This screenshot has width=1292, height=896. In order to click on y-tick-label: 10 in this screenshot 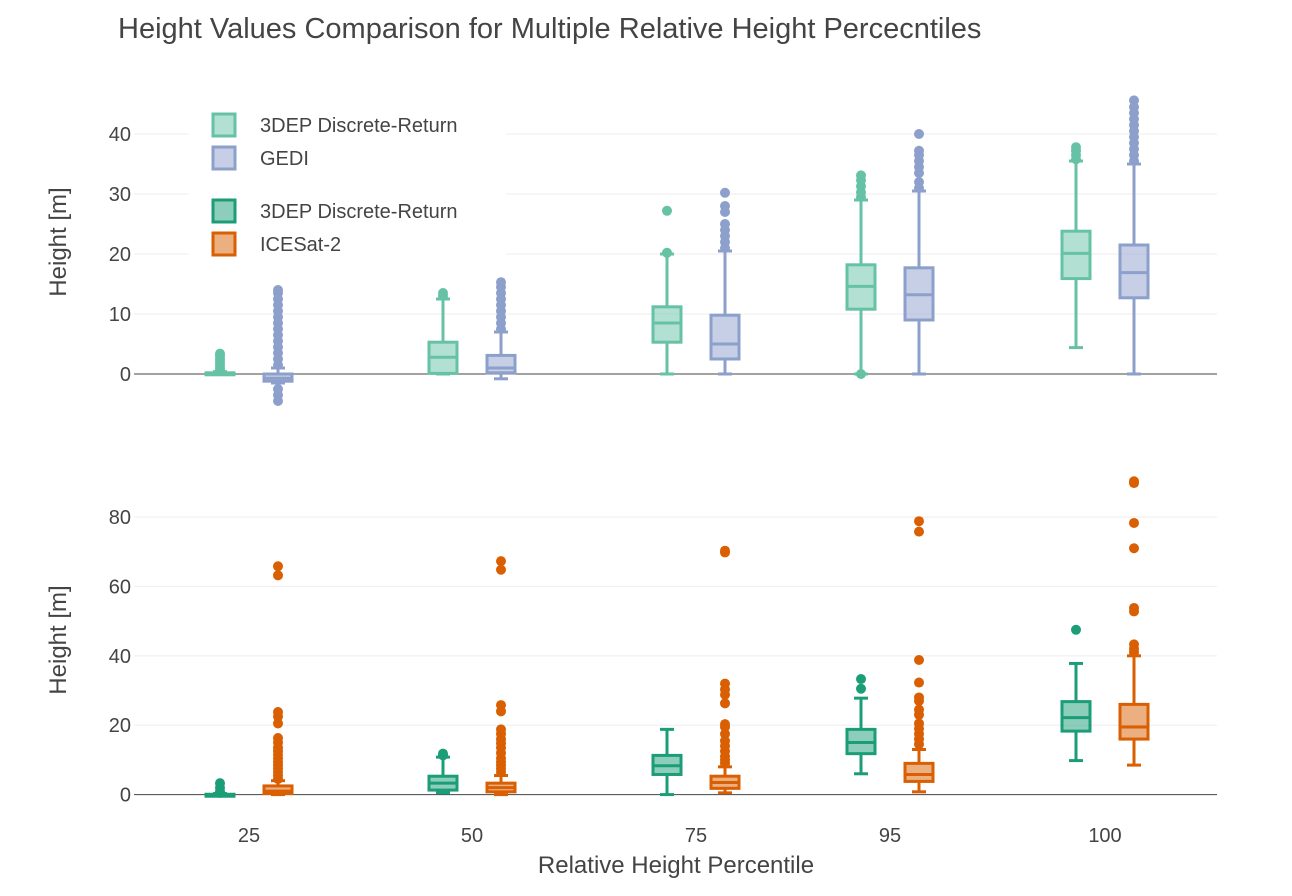, I will do `click(120, 315)`.